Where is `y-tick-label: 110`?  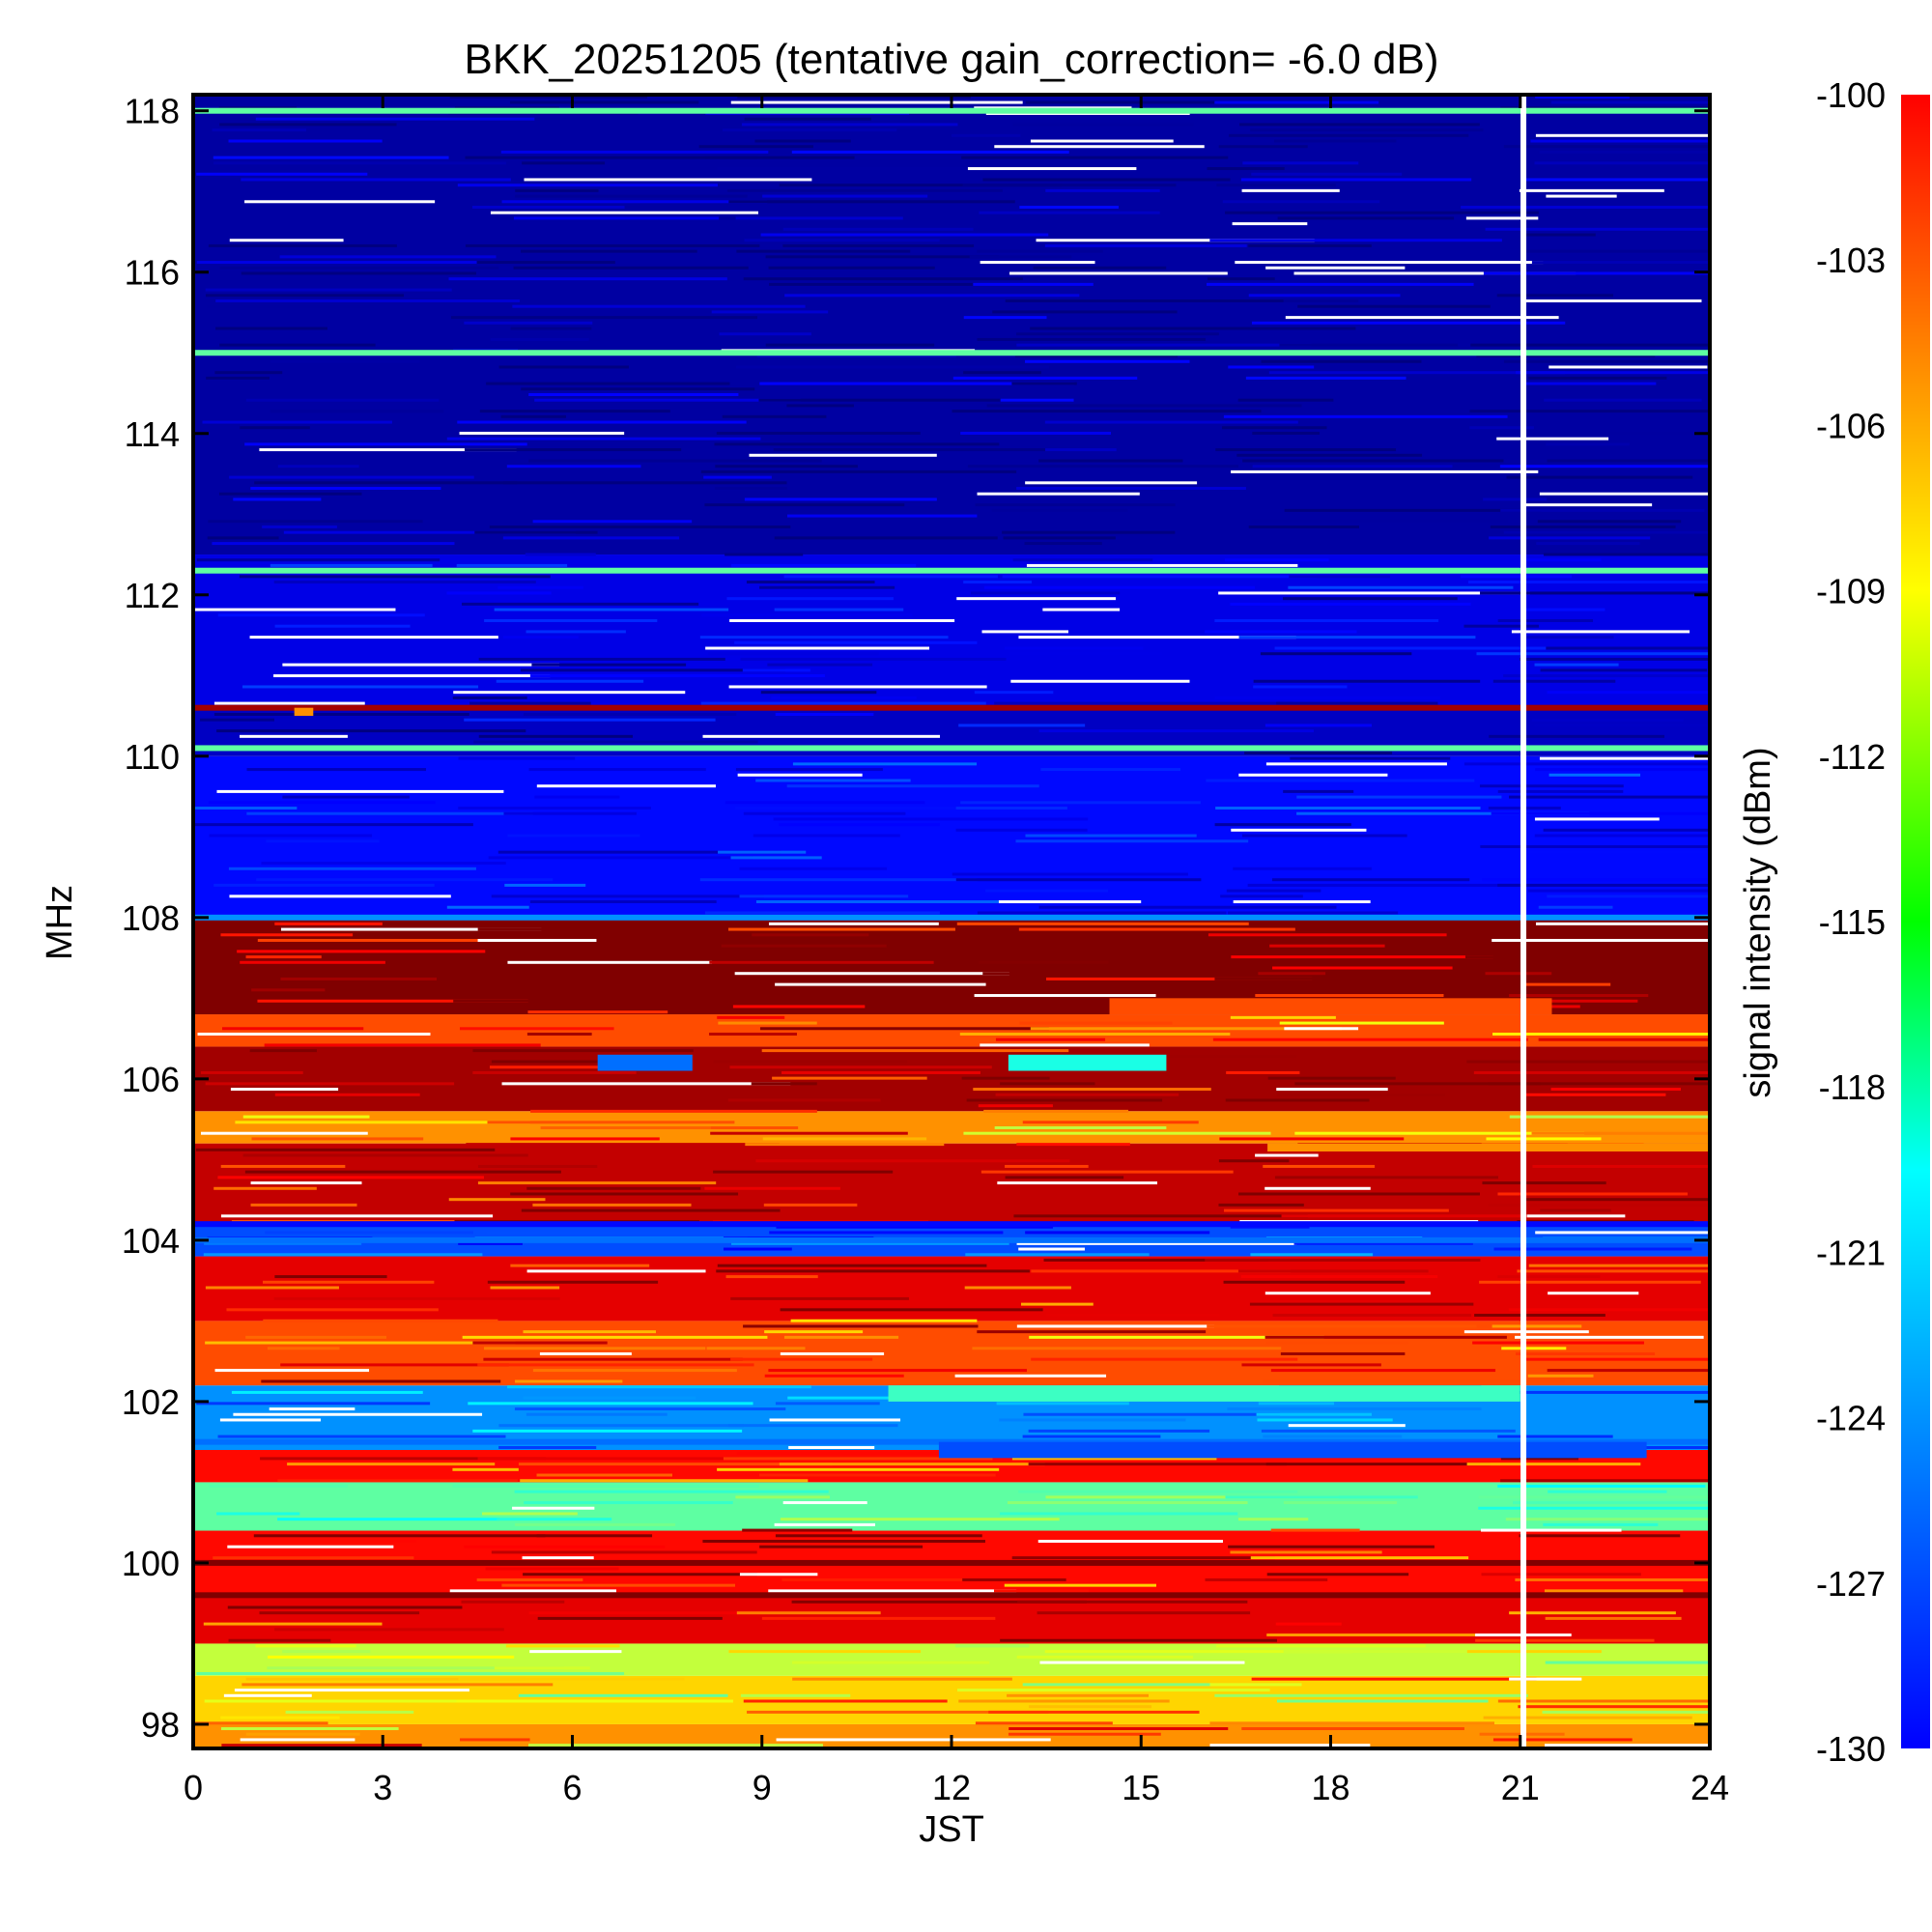 y-tick-label: 110 is located at coordinates (152, 757).